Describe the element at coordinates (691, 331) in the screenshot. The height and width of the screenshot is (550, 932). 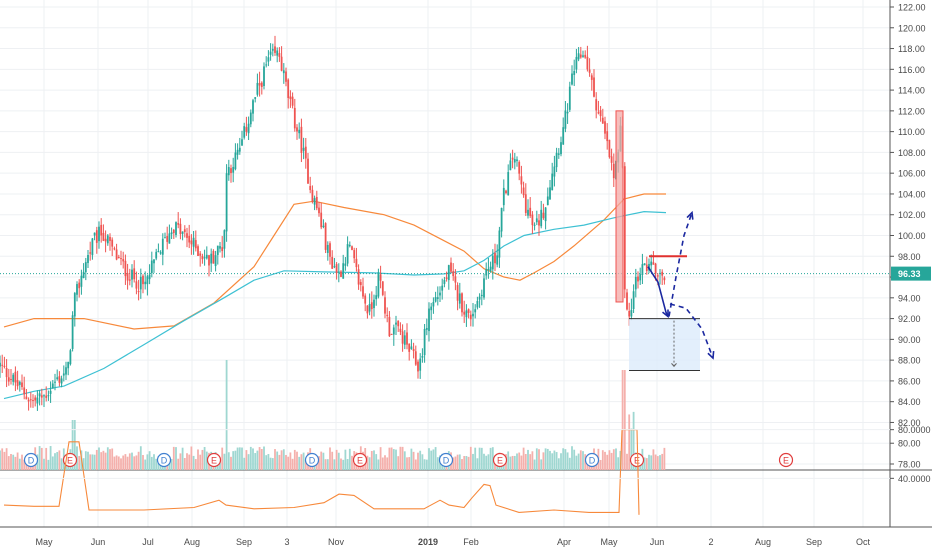
I see `projection-down-dashed-arrow` at that location.